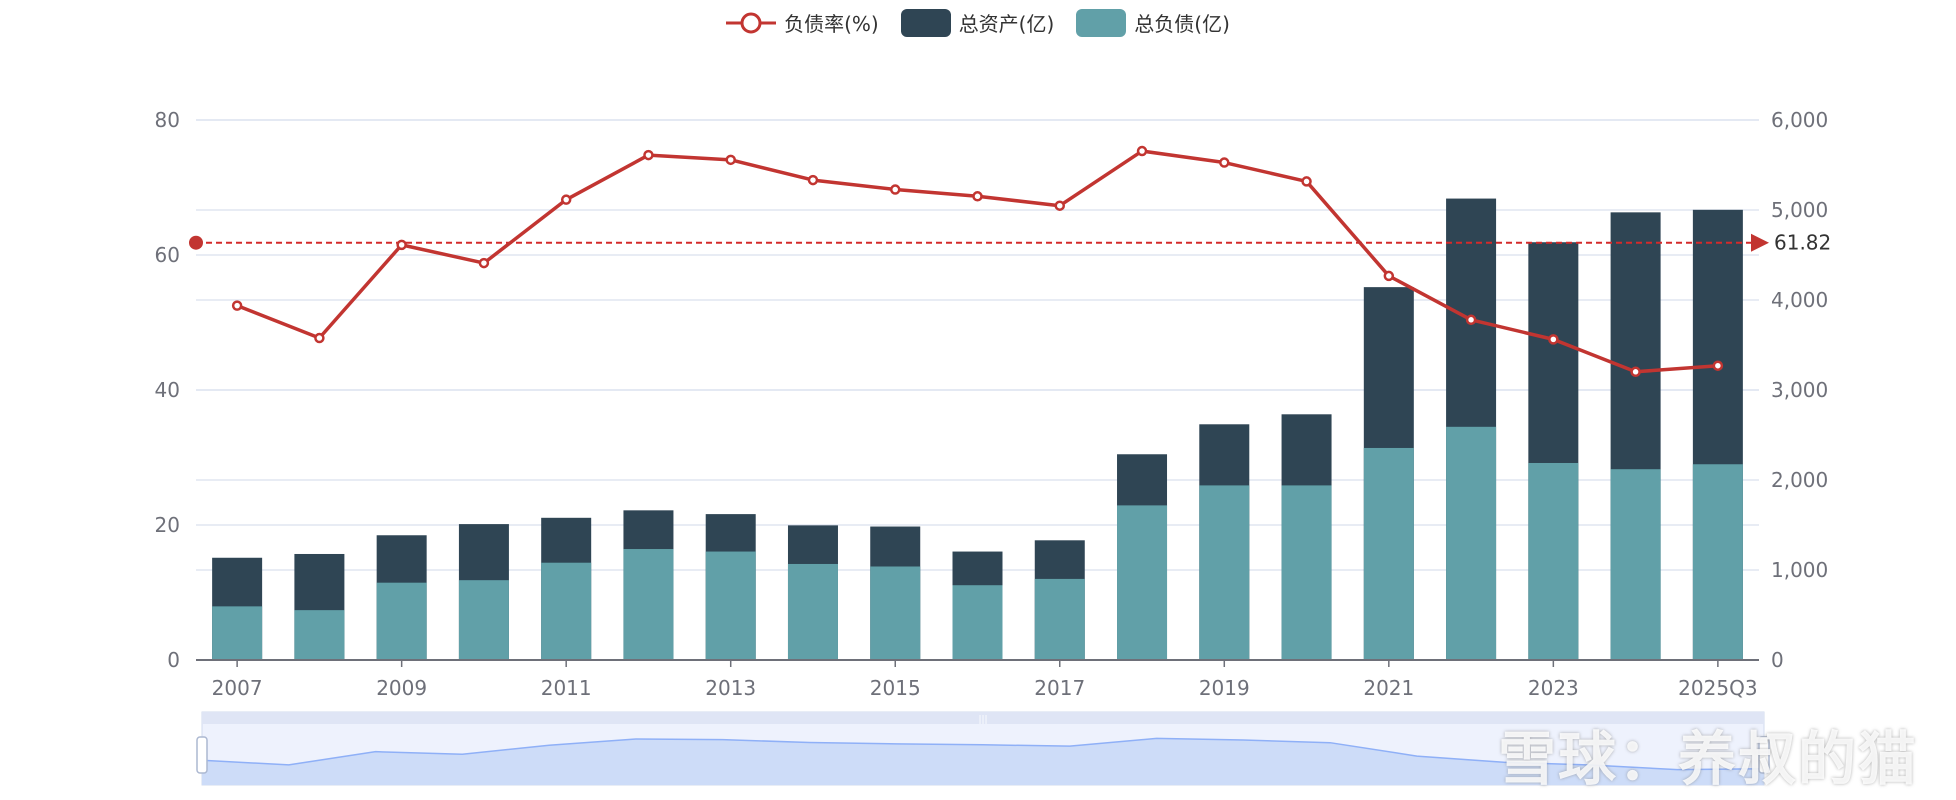 Image resolution: width=1956 pixels, height=800 pixels. I want to click on right-axis-tick-label: 2,000, so click(1799, 480).